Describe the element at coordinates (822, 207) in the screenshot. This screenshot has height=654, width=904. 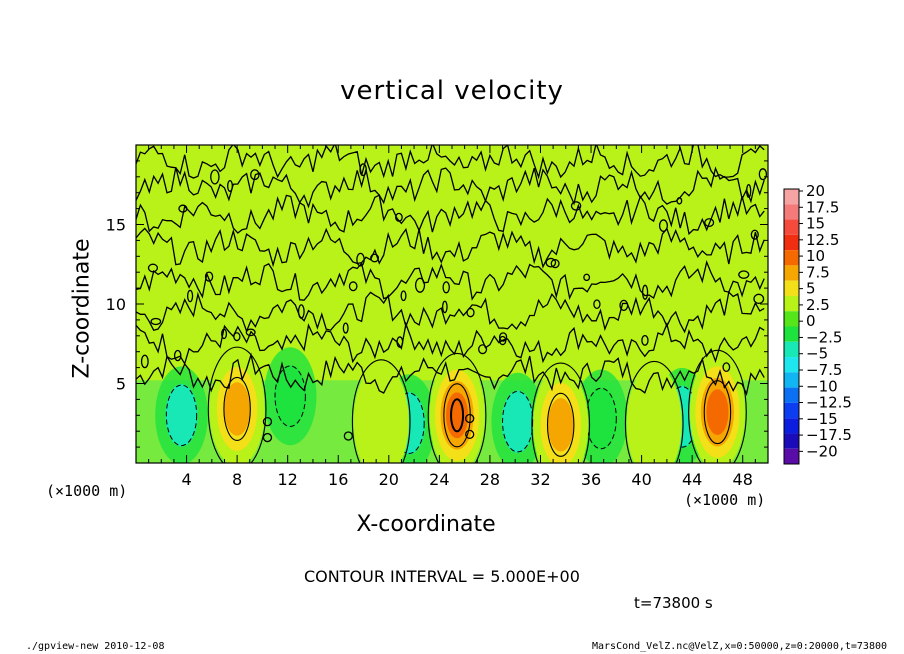
I see `colorbar-label: 17.5` at that location.